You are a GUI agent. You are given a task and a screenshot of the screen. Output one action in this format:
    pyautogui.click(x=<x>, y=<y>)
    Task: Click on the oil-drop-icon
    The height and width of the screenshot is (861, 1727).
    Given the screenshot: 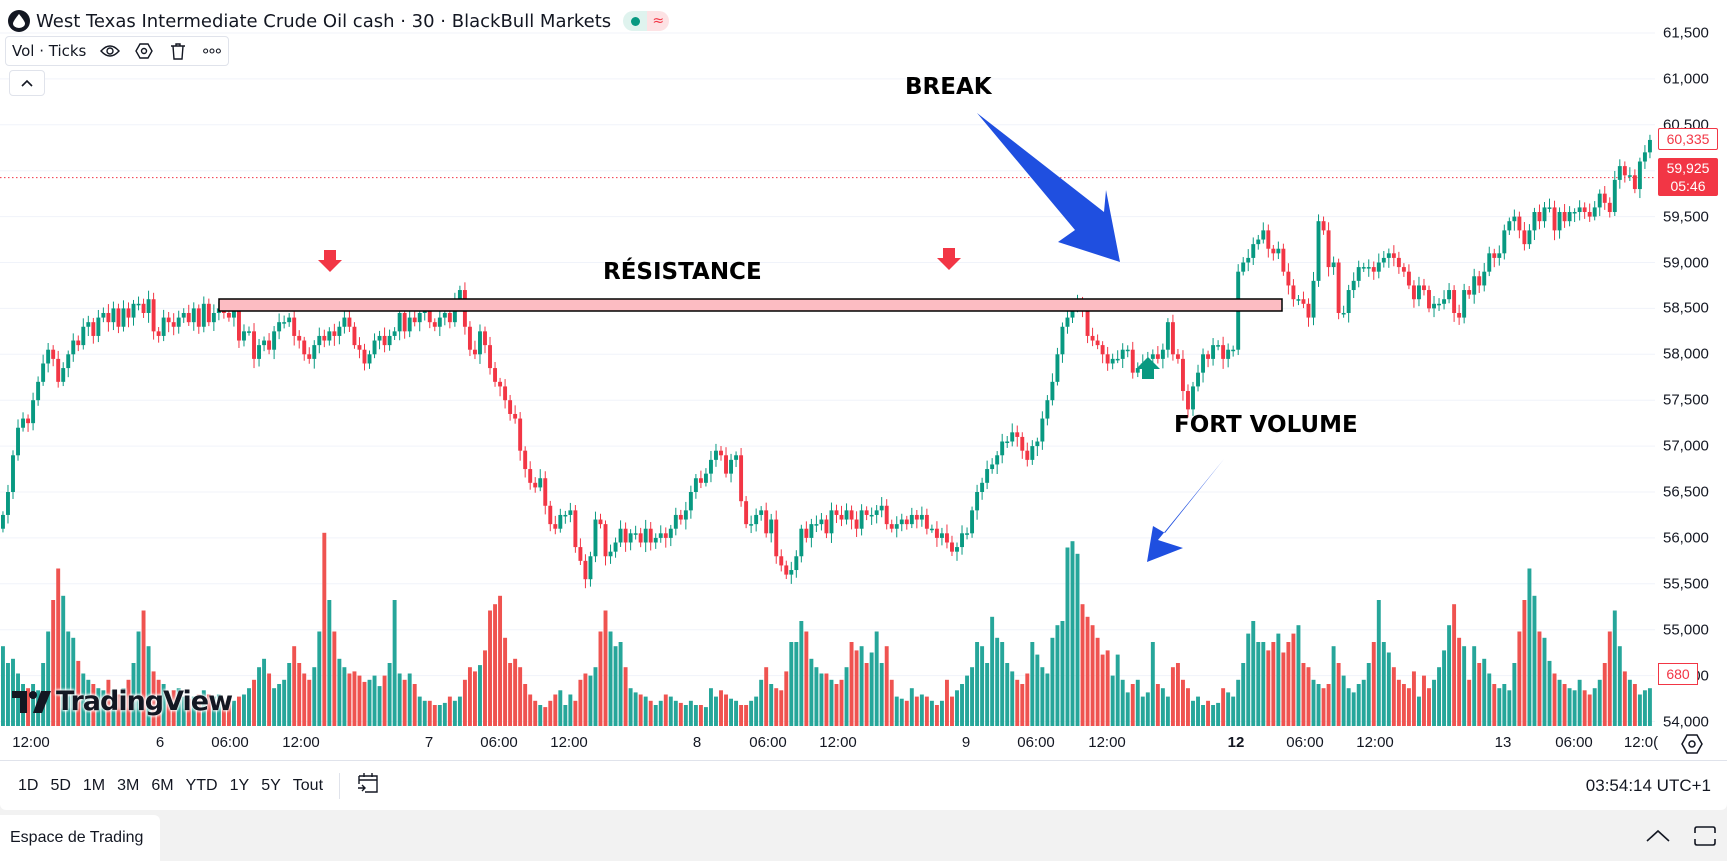 What is the action you would take?
    pyautogui.click(x=19, y=21)
    